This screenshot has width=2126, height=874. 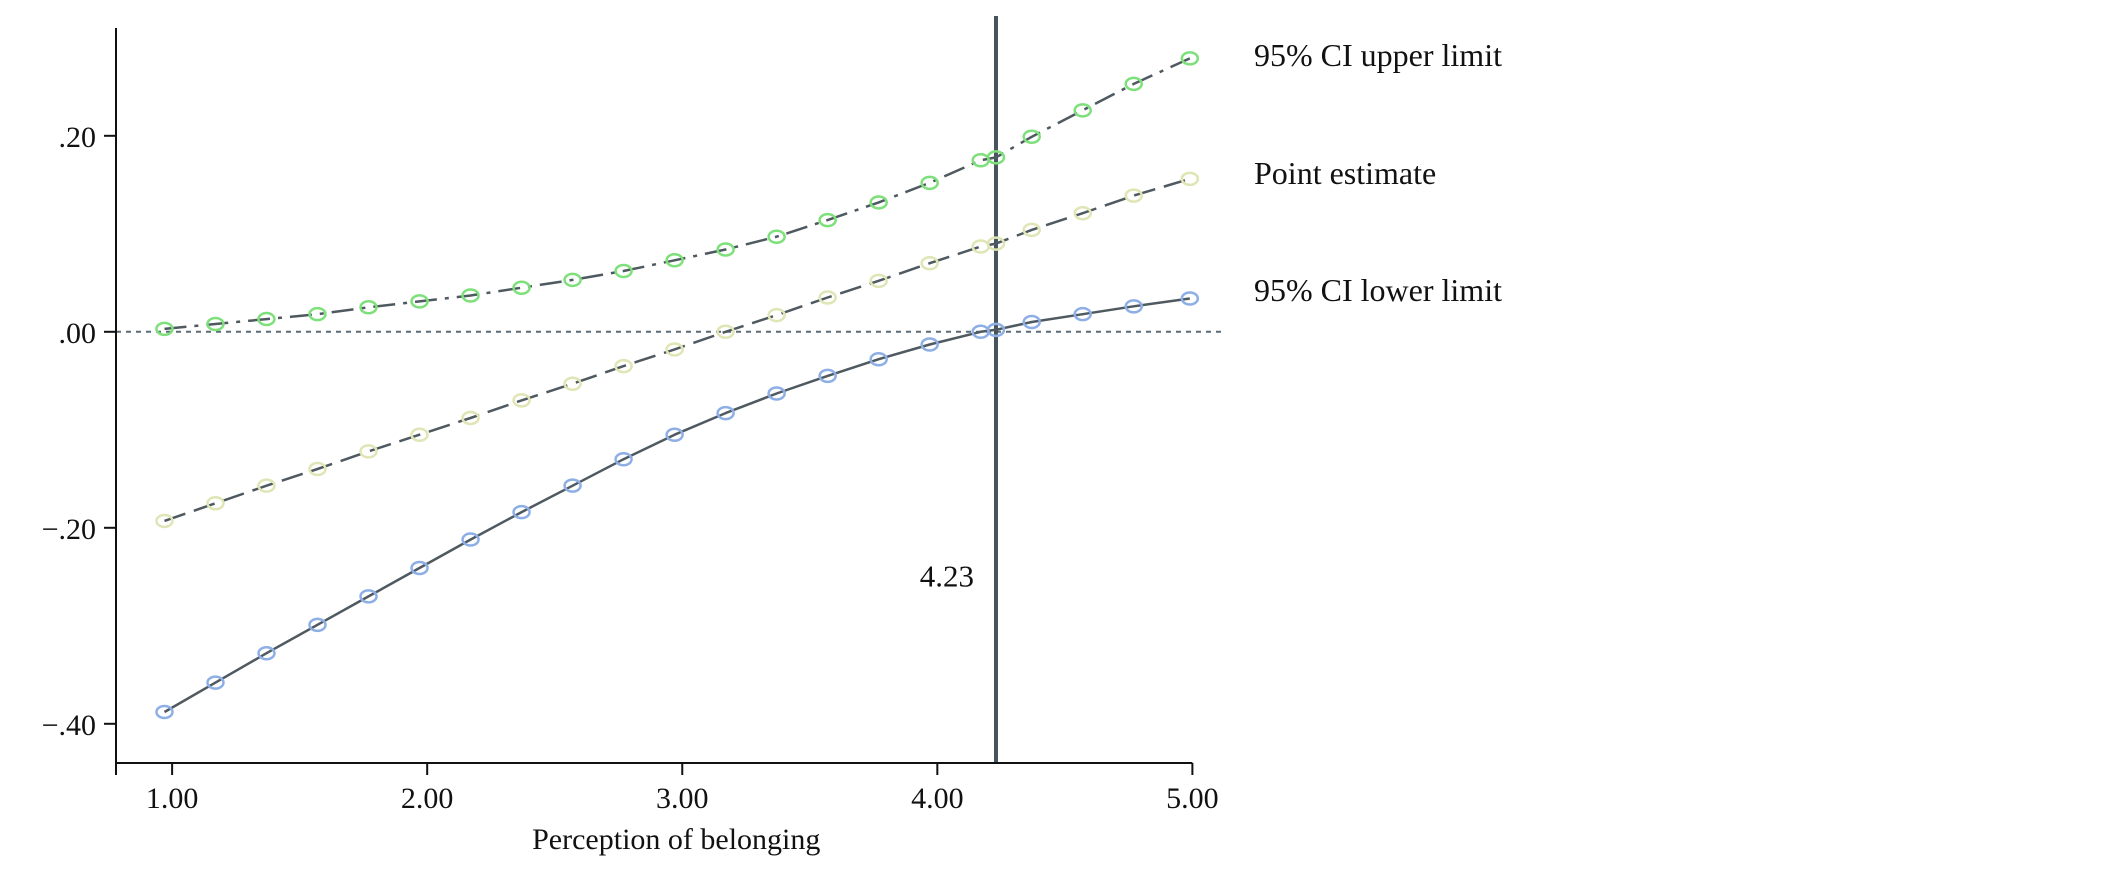 I want to click on x-tick-label: 3.00, so click(x=682, y=798).